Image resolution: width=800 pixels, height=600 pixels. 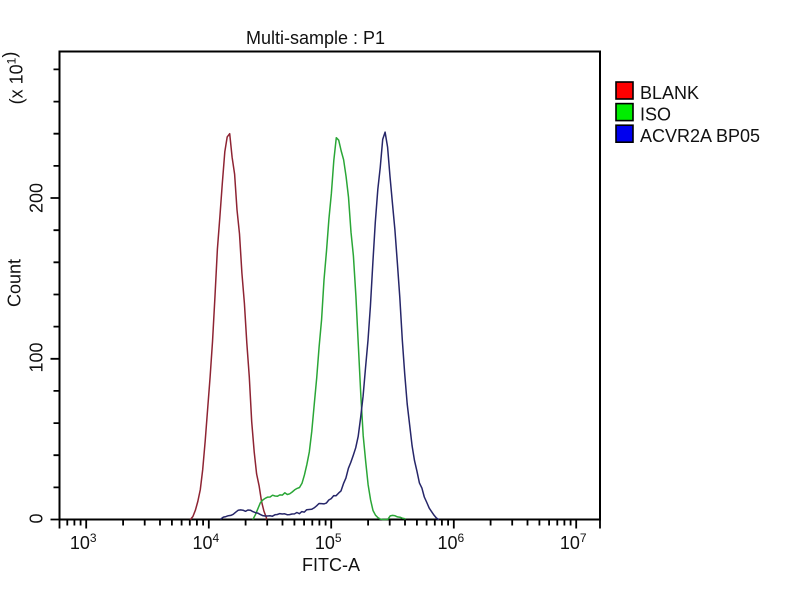 I want to click on svg-text: FITC-A, so click(x=331, y=565).